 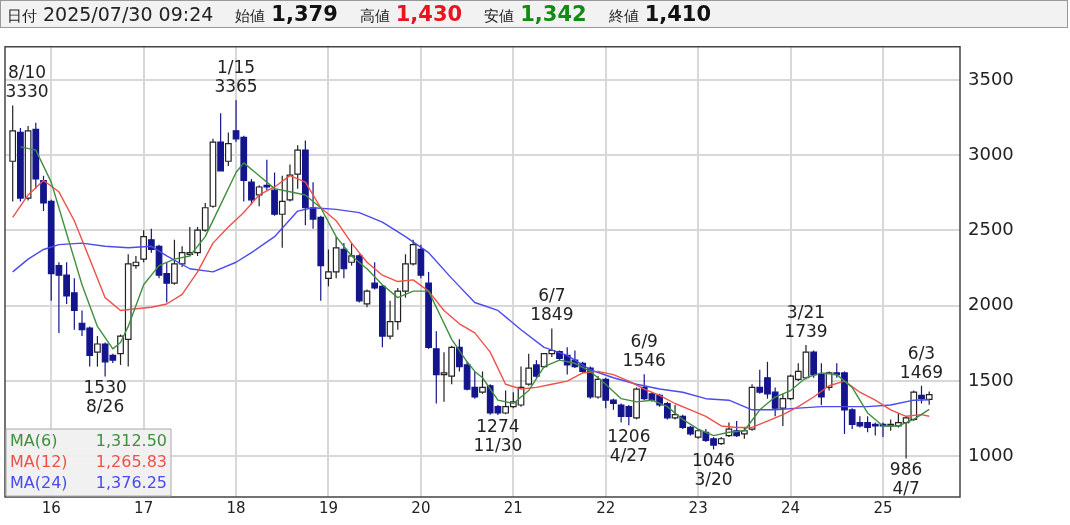 What do you see at coordinates (429, 14) in the screenshot?
I see `text: 1,430` at bounding box center [429, 14].